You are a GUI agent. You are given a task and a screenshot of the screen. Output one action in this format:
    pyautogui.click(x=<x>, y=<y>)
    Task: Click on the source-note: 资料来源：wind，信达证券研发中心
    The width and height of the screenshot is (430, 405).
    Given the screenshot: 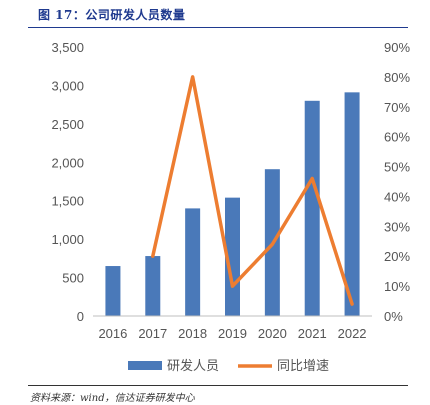 What is the action you would take?
    pyautogui.click(x=112, y=398)
    